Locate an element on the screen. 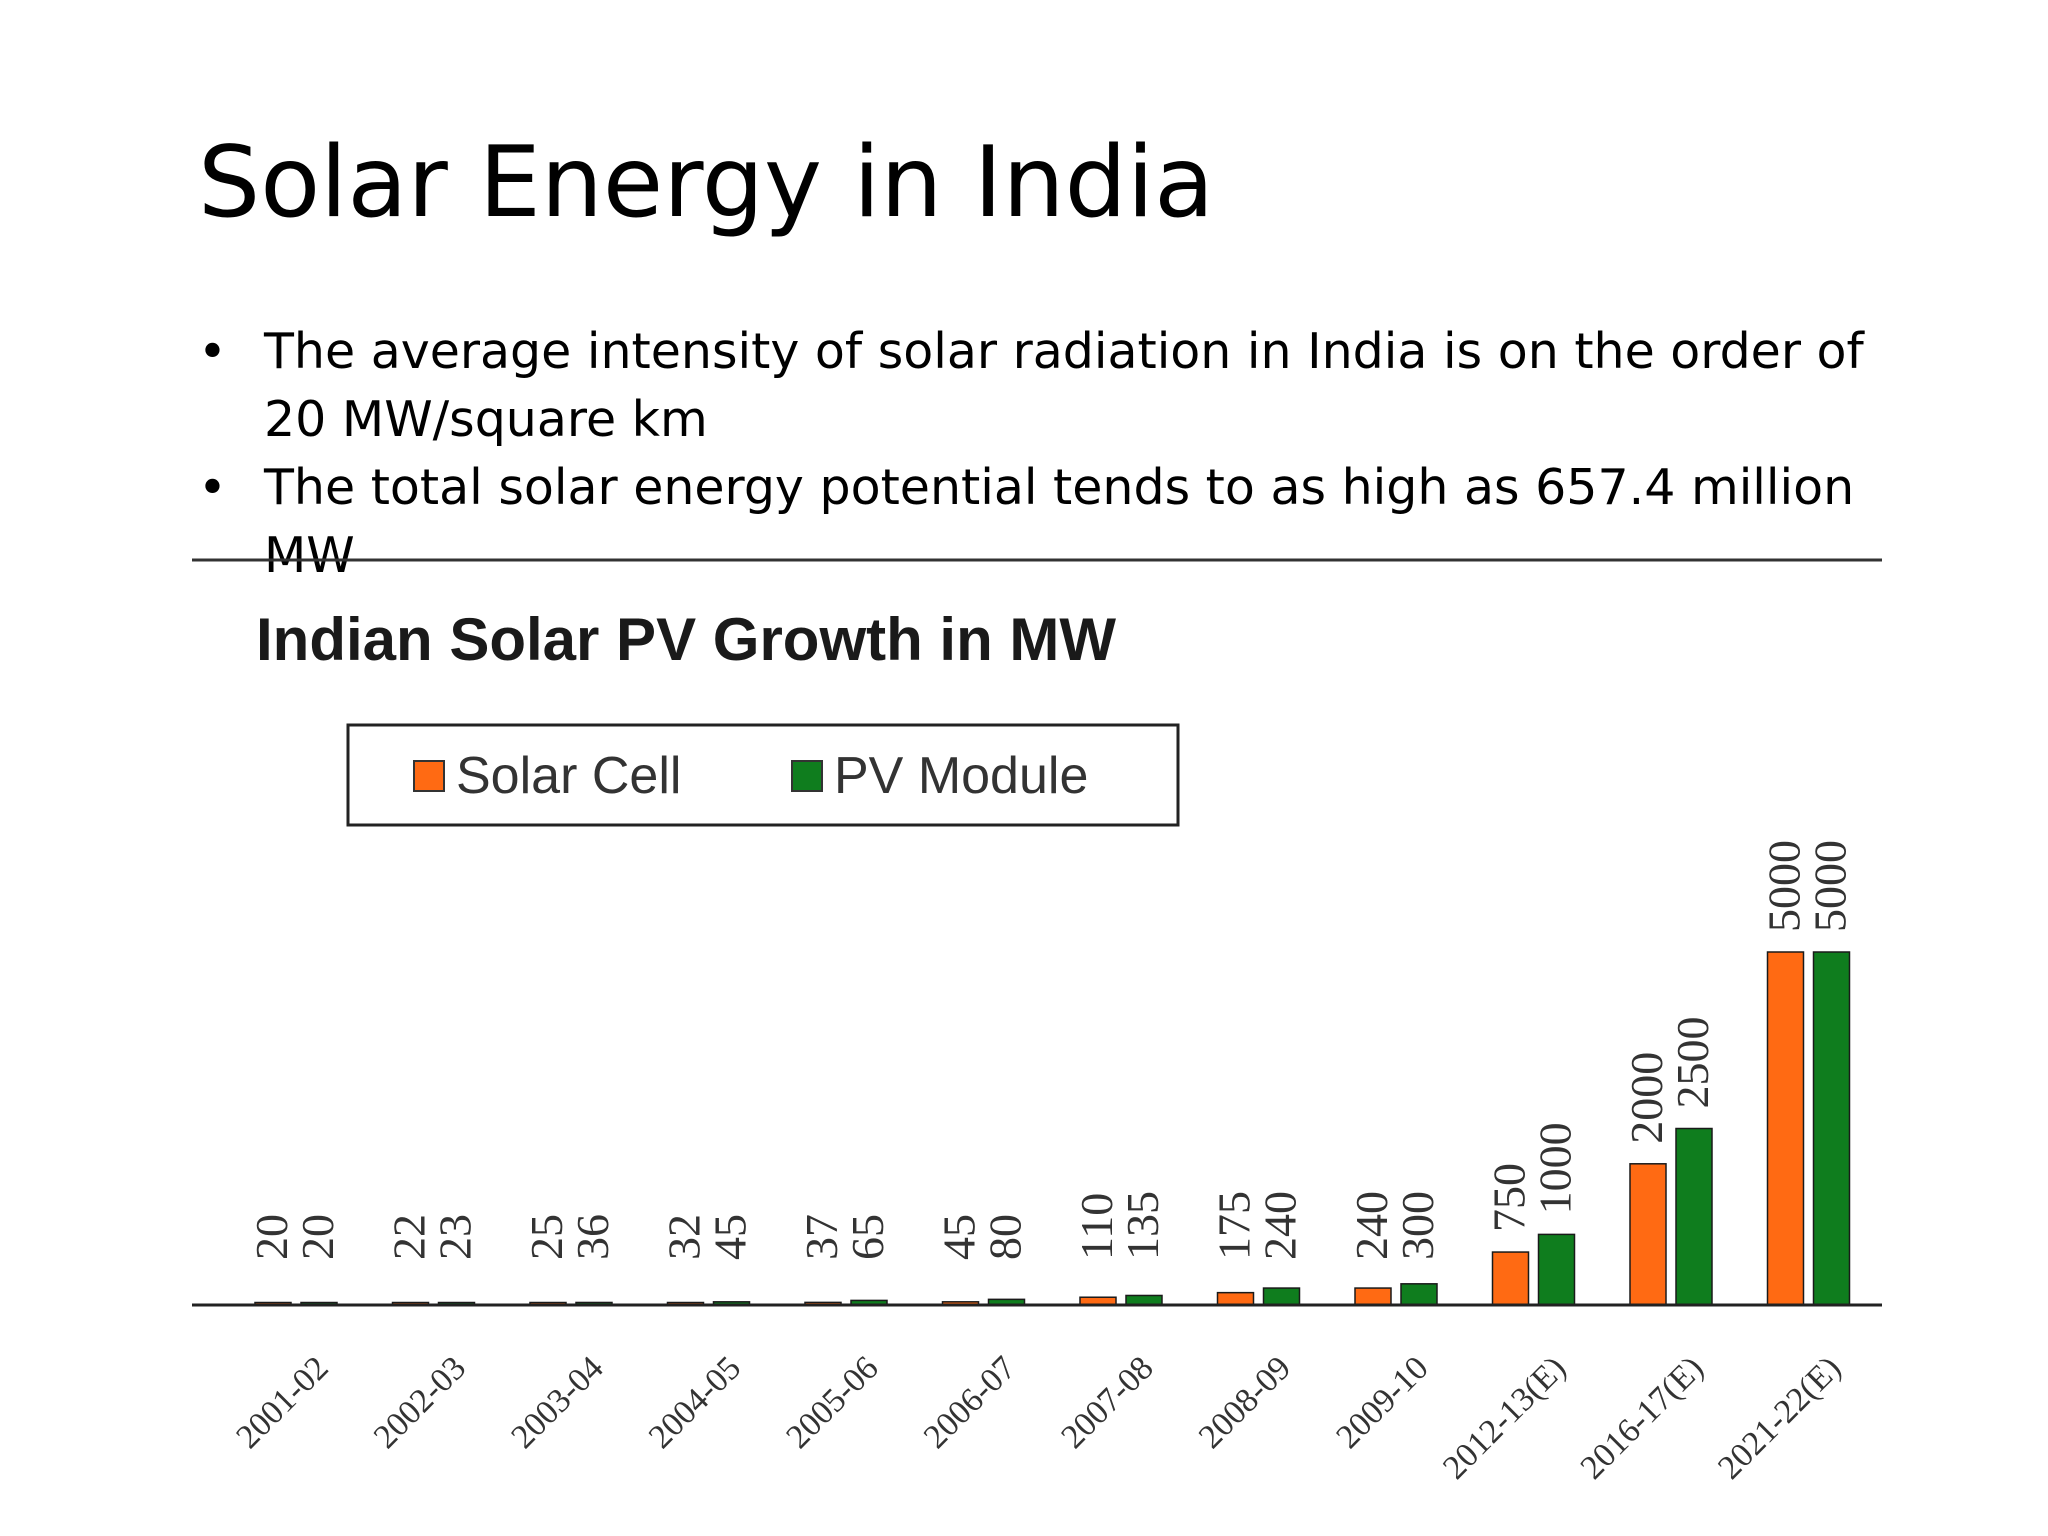  data-label: 65 is located at coordinates (867, 1237).